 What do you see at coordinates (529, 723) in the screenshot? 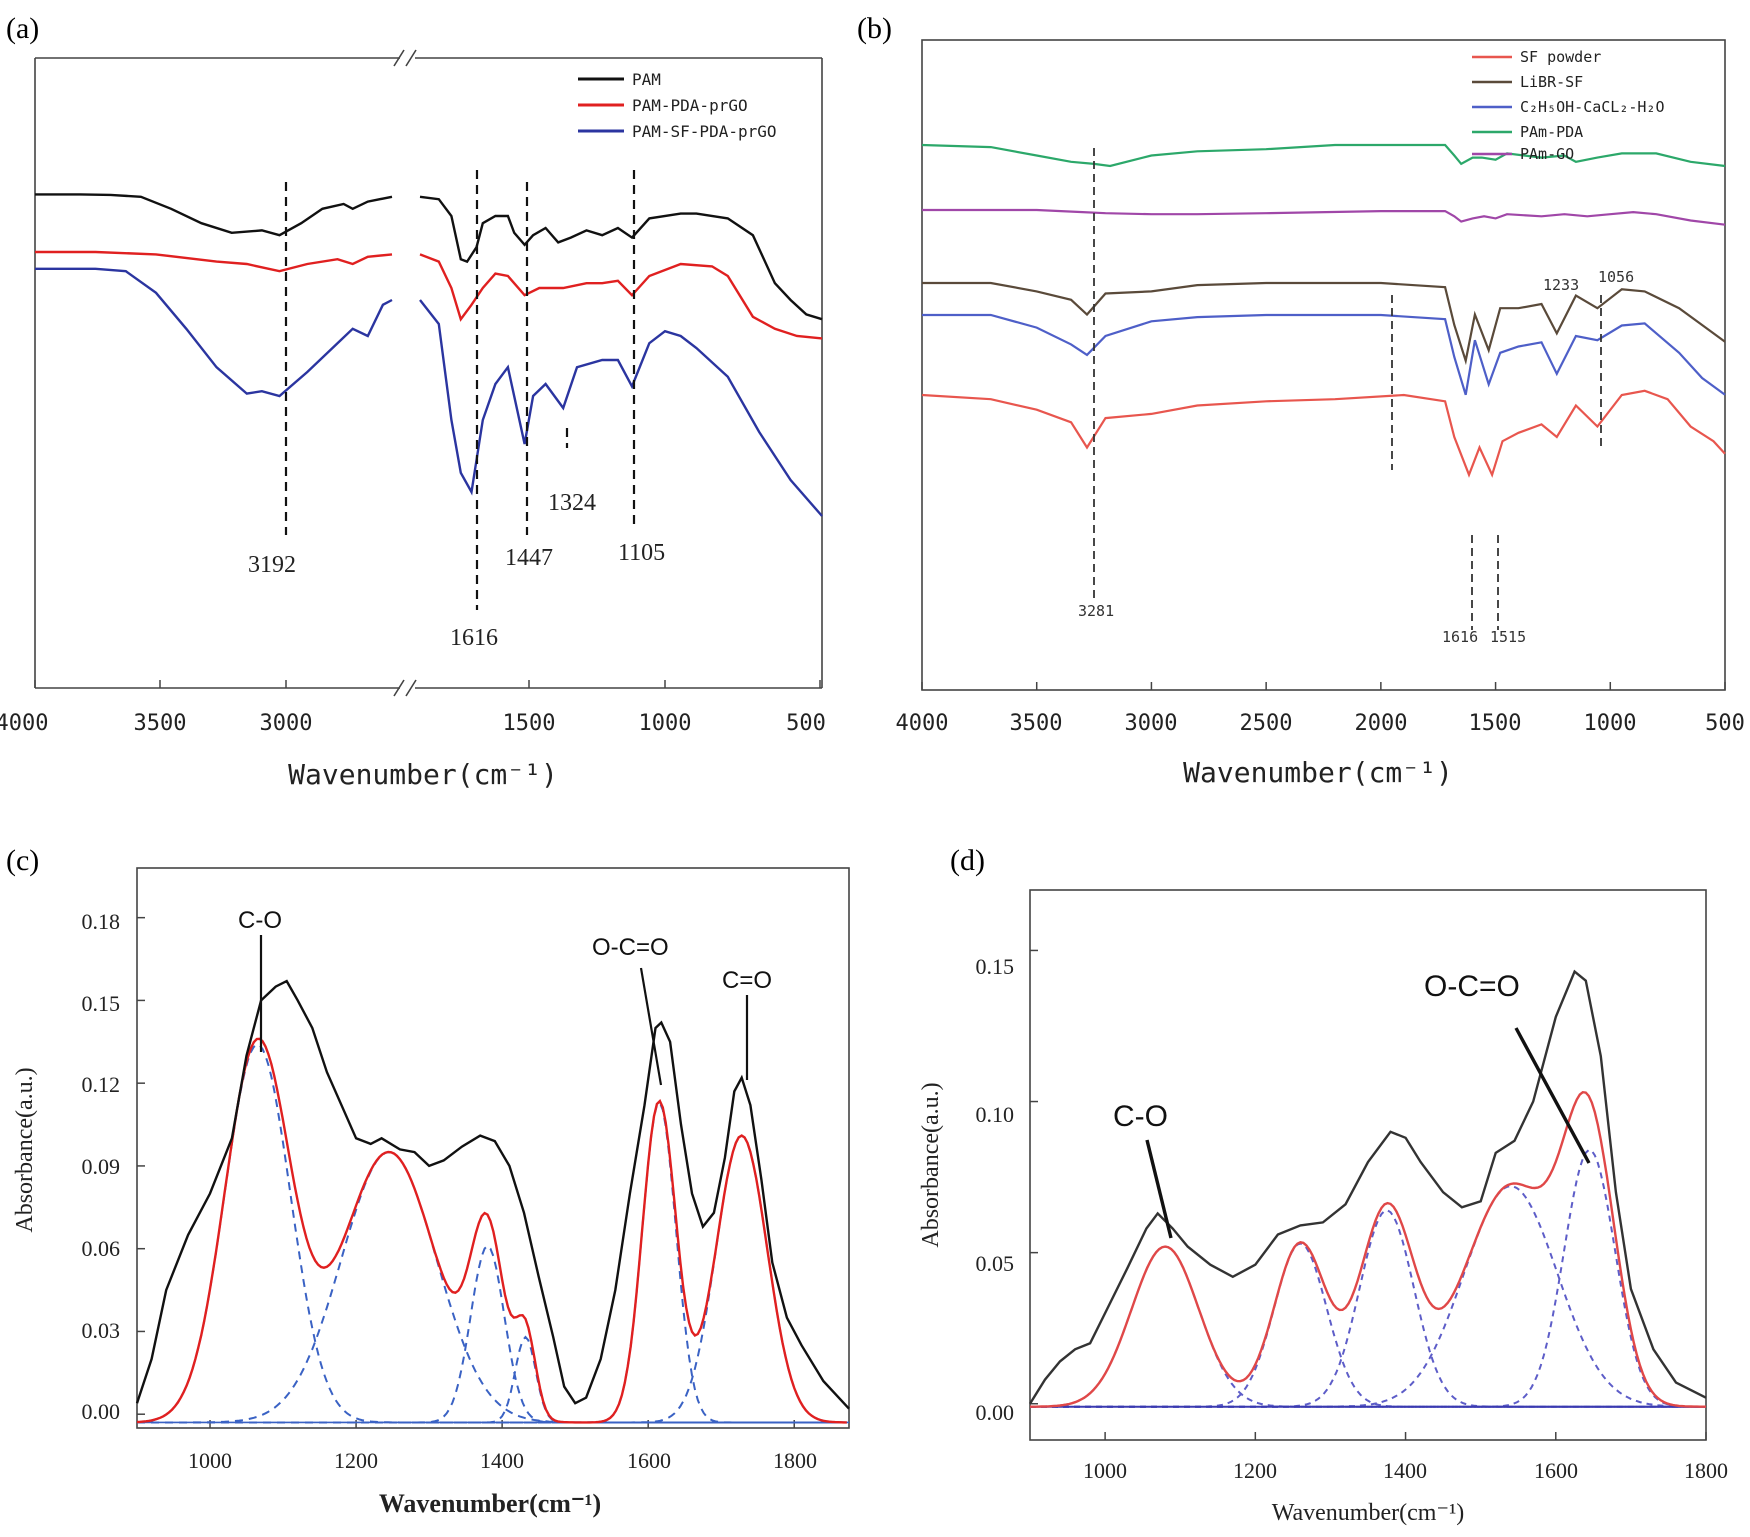
I see `x-tick-label-a: 1500` at bounding box center [529, 723].